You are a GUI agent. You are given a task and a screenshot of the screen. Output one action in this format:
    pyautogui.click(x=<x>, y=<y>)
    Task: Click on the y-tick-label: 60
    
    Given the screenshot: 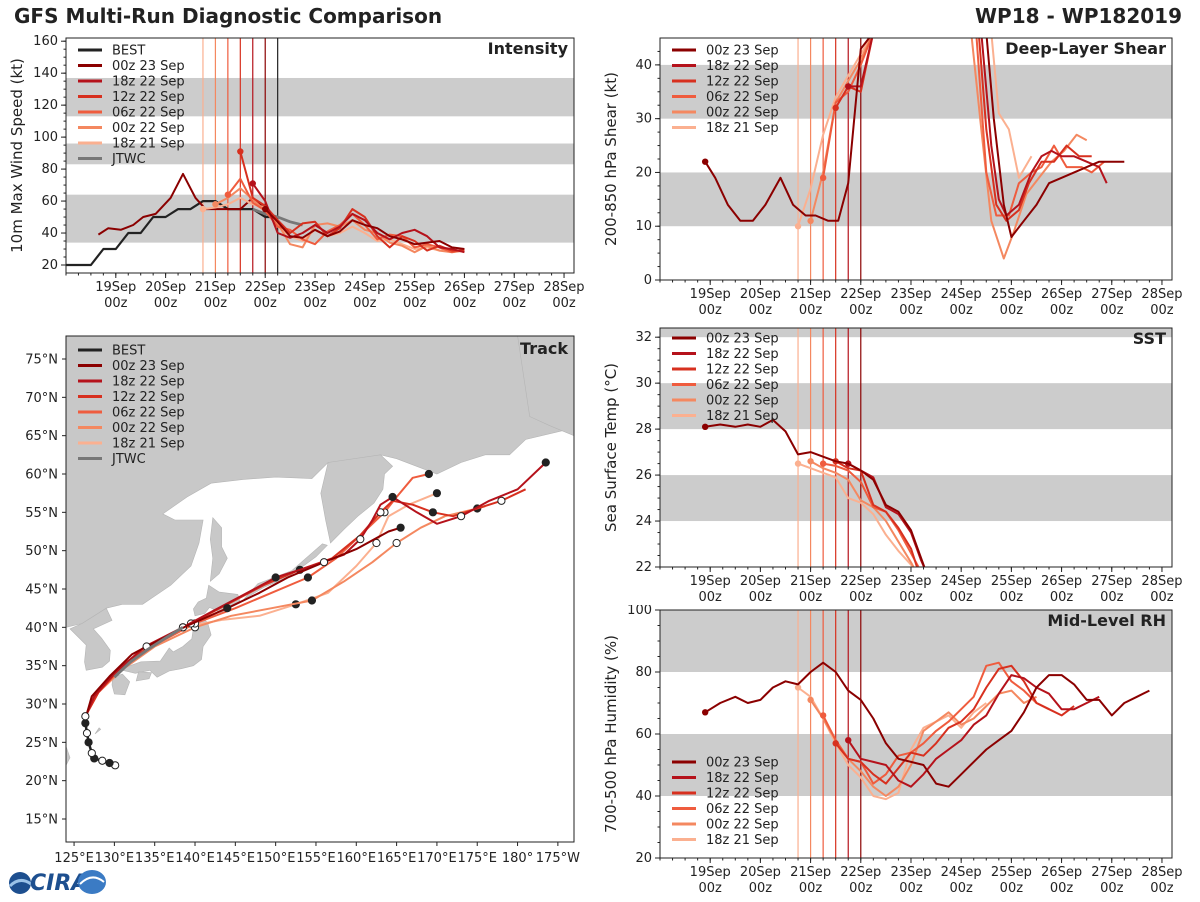 What is the action you would take?
    pyautogui.click(x=643, y=734)
    